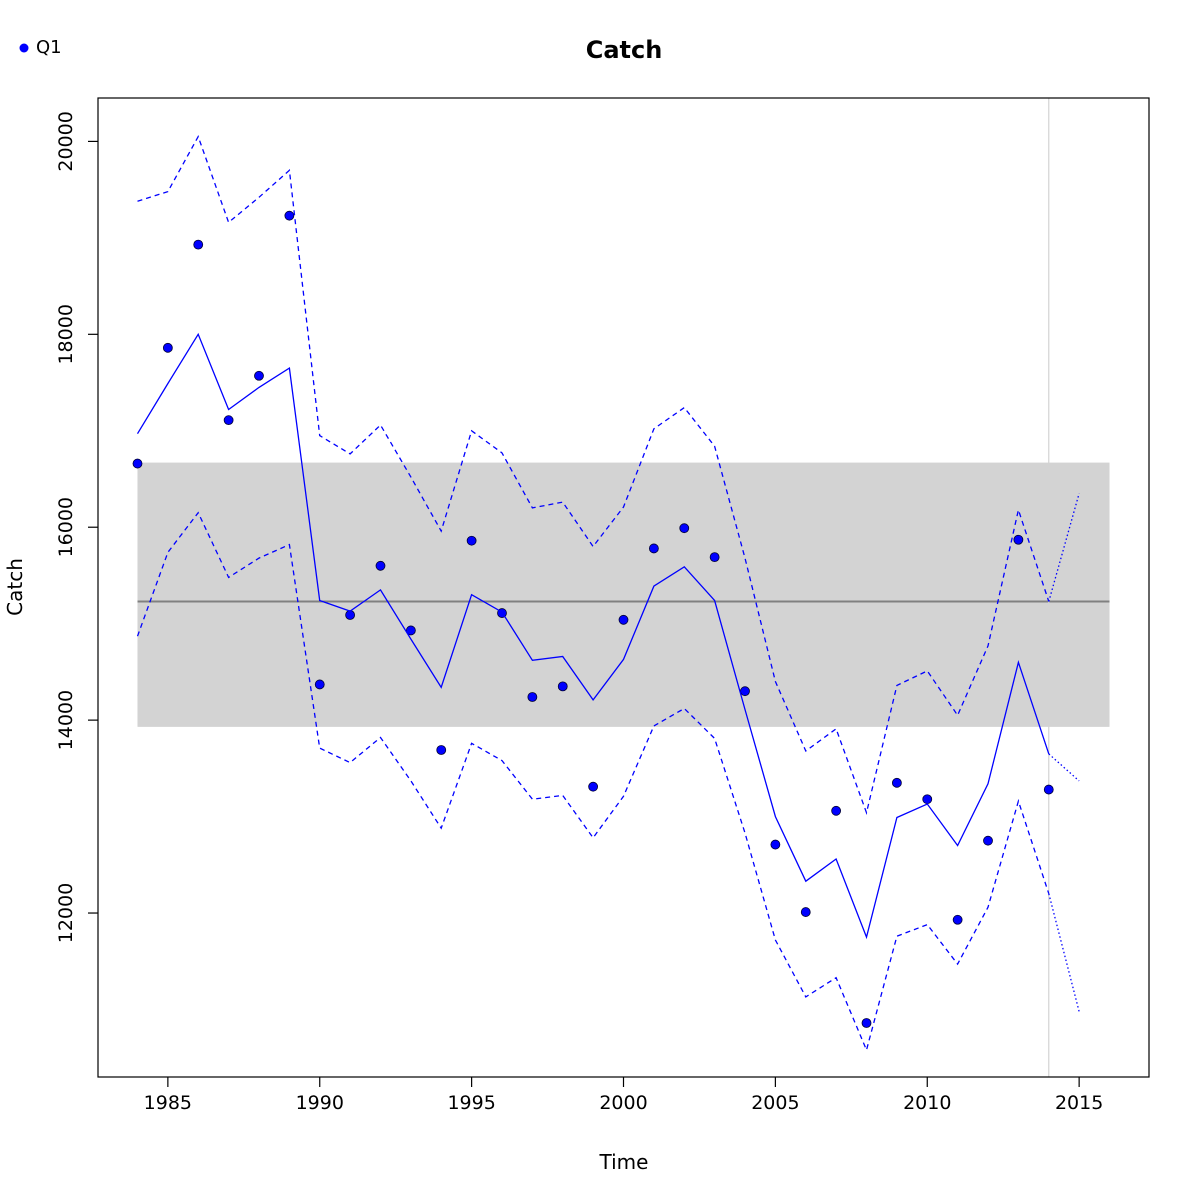 This screenshot has height=1200, width=1200. Describe the element at coordinates (471, 1103) in the screenshot. I see `x-tick-label: 1995` at that location.